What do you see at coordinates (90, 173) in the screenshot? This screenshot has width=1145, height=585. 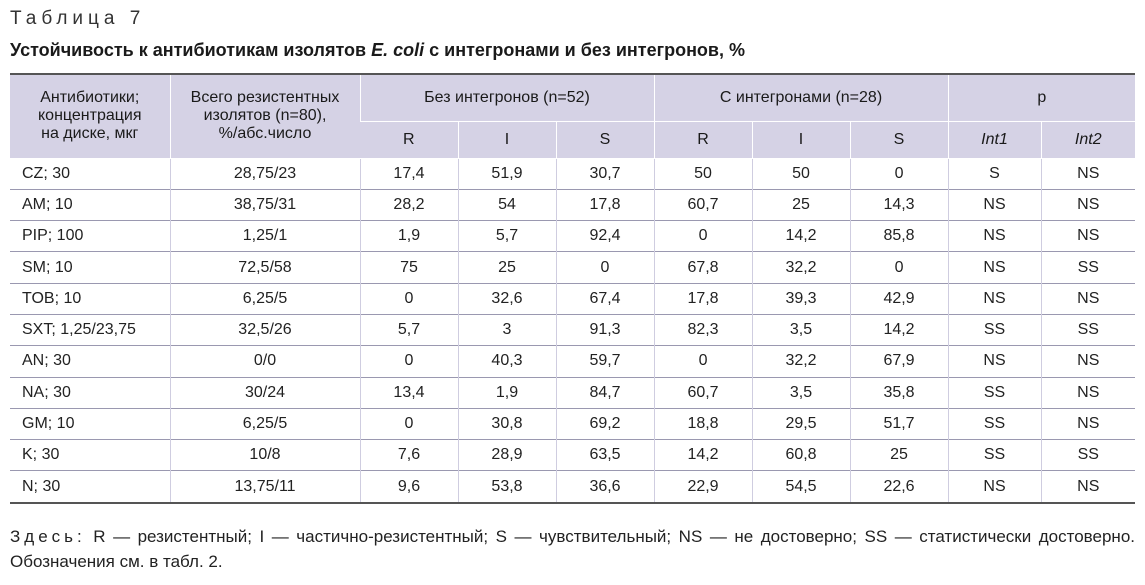 I see `cell-antibiotic: CZ; 30` at bounding box center [90, 173].